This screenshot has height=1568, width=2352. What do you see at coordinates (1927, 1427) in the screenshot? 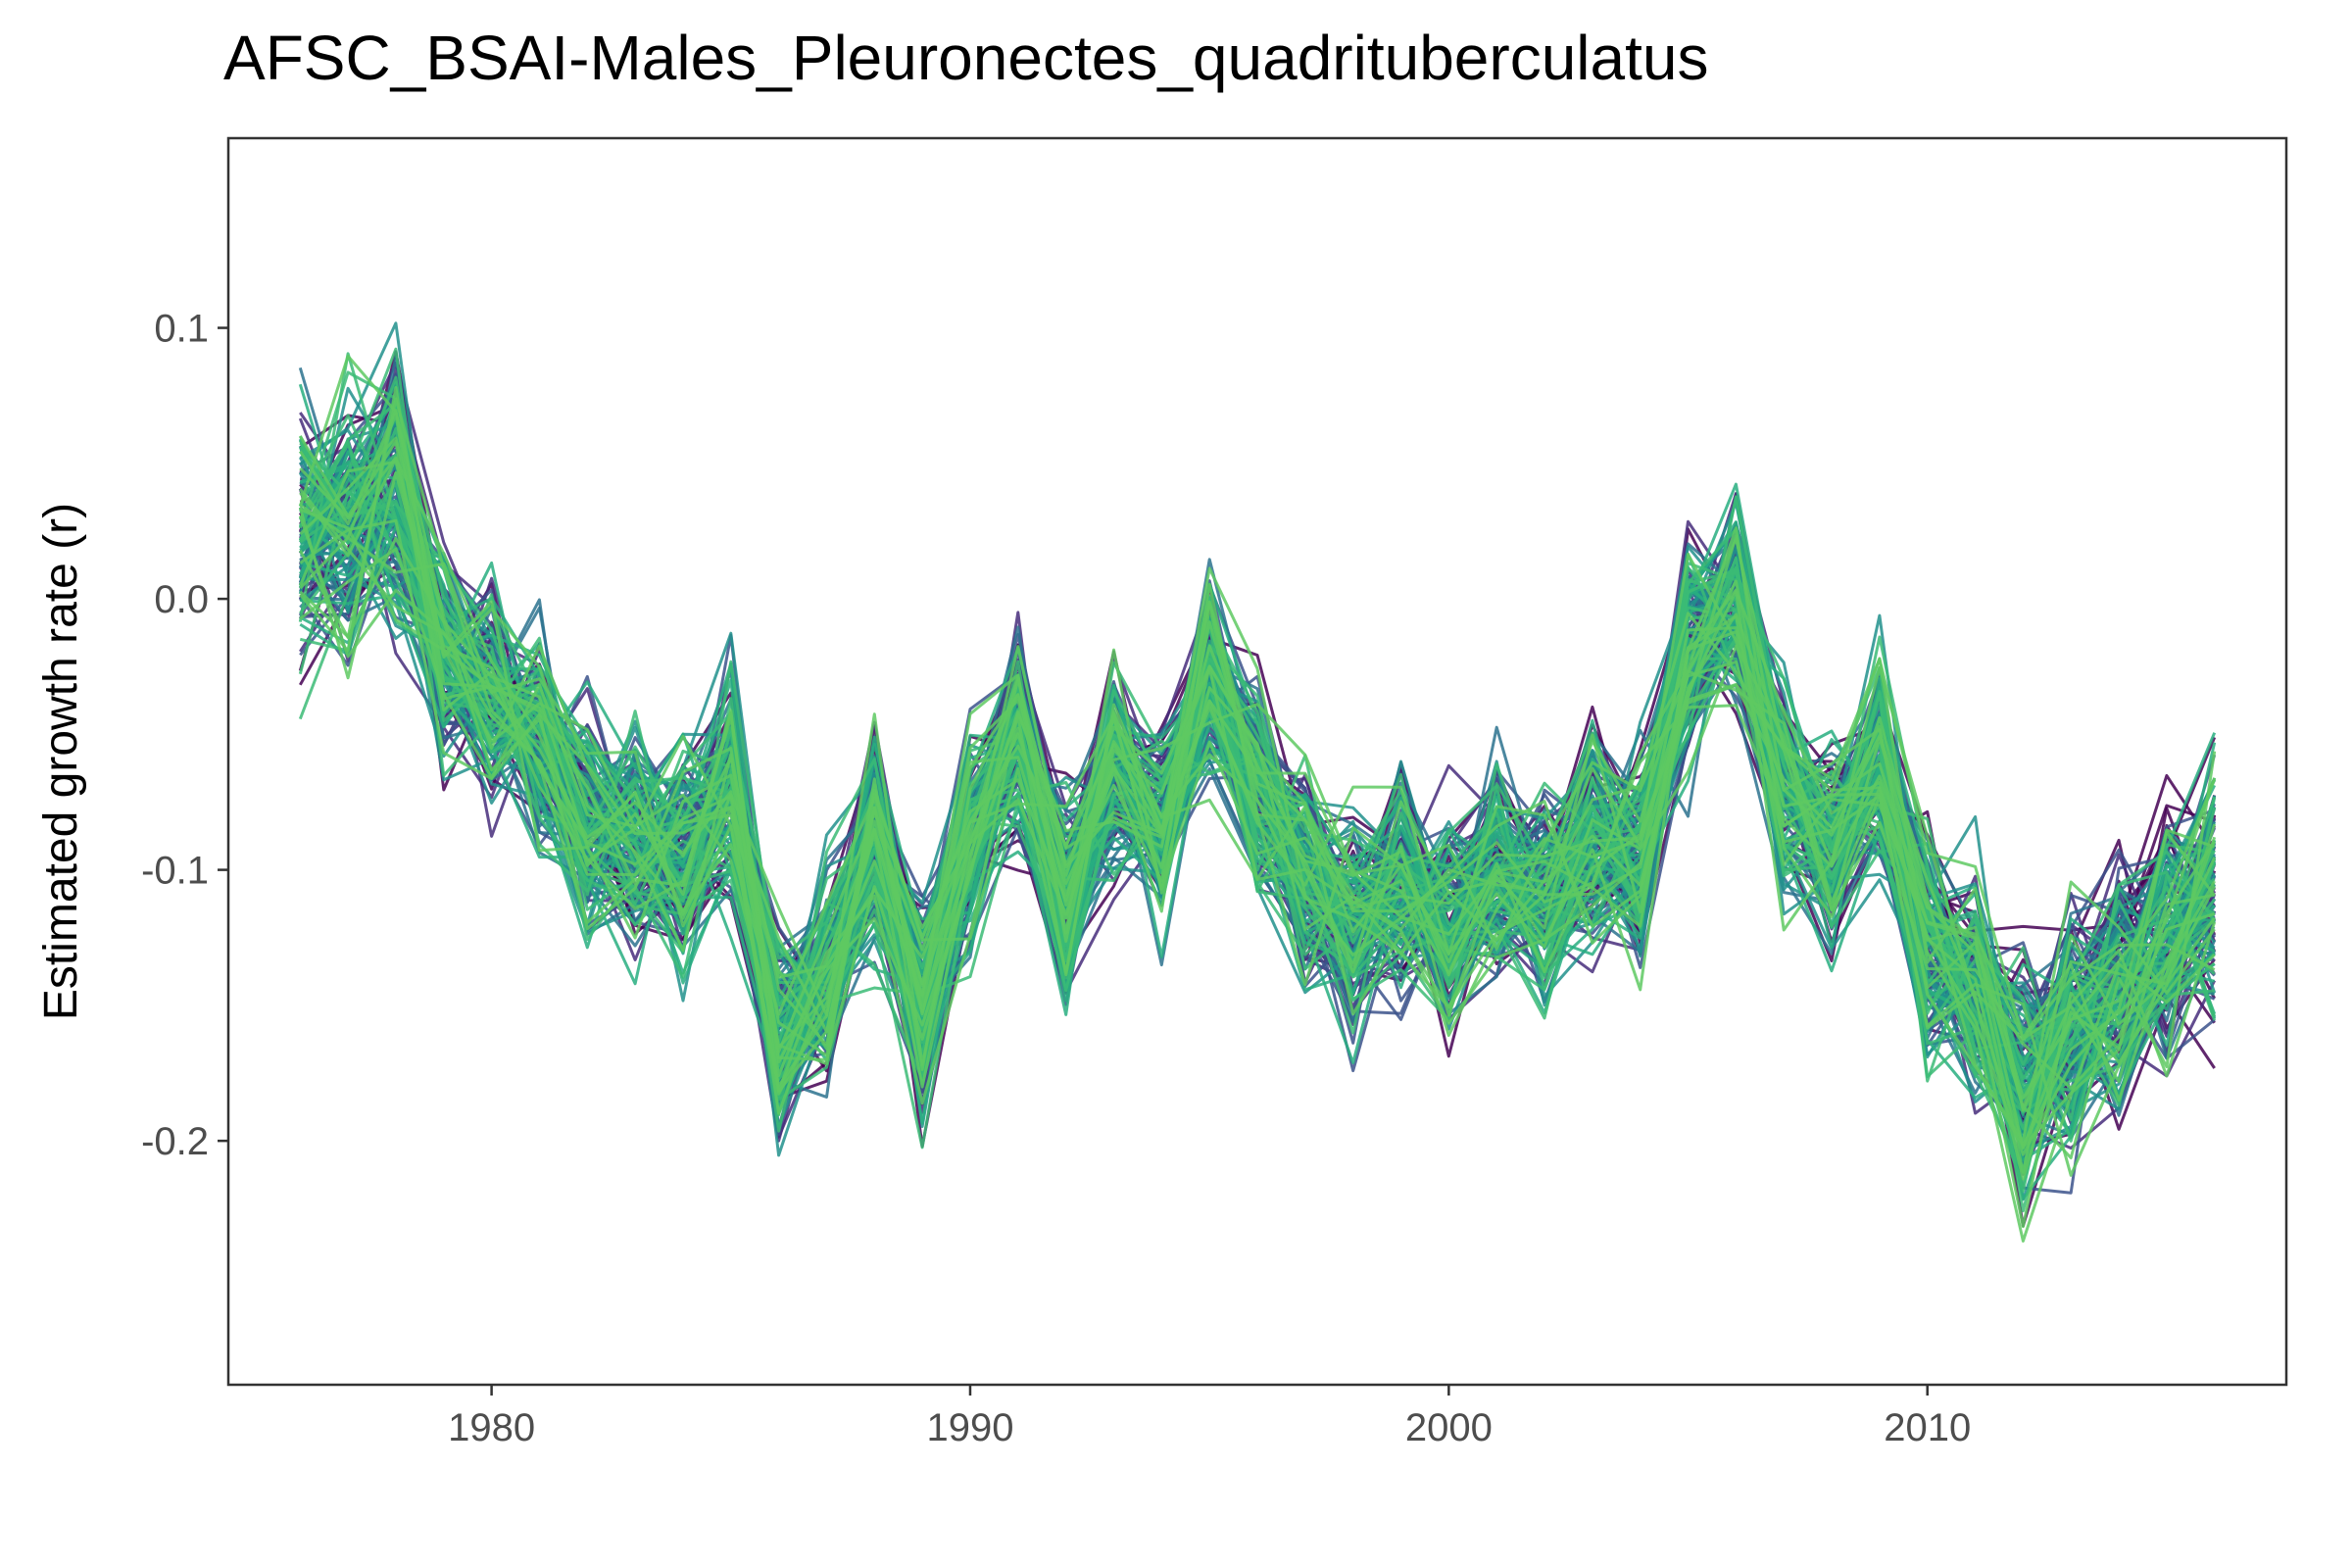
I see `x-tick-label-2010: 2010` at bounding box center [1927, 1427].